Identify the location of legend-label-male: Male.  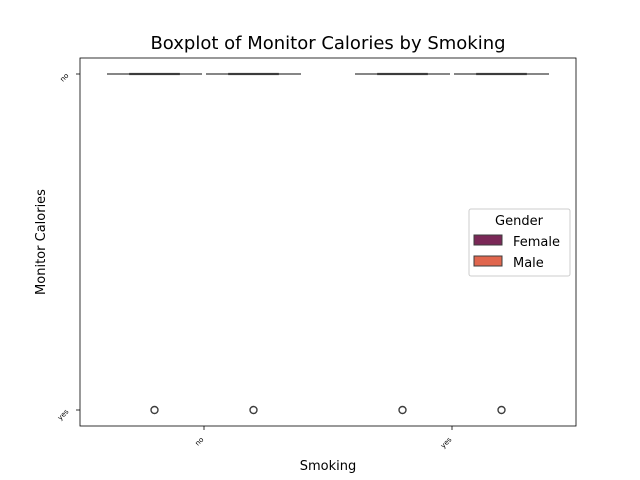
(528, 263).